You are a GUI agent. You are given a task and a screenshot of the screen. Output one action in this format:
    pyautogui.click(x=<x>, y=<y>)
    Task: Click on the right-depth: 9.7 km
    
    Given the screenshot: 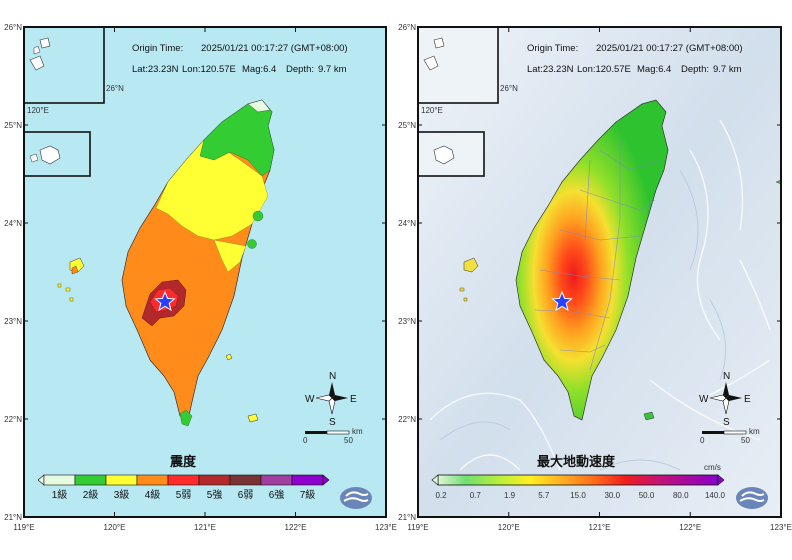 What is the action you would take?
    pyautogui.click(x=727, y=69)
    